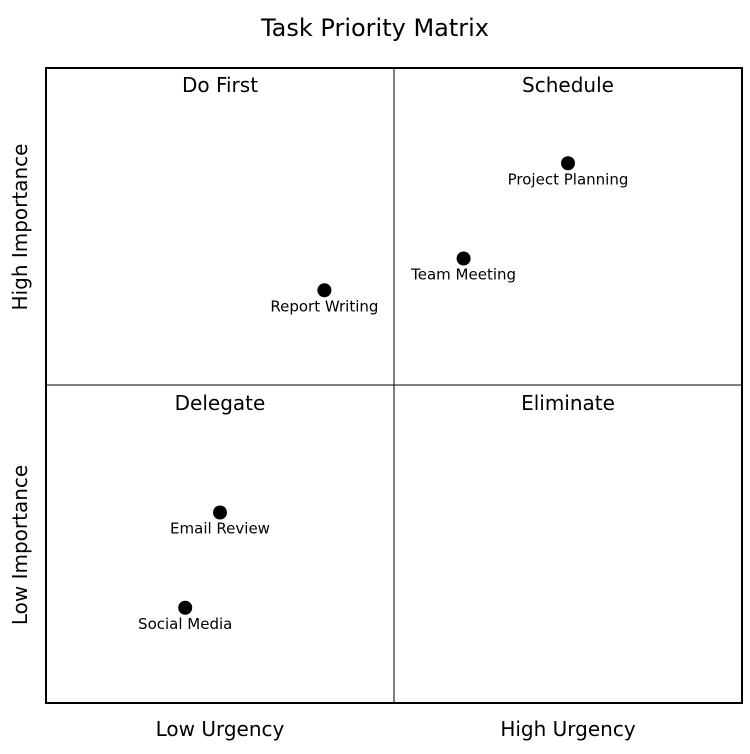 The height and width of the screenshot is (754, 750). Describe the element at coordinates (220, 403) in the screenshot. I see `quadrant-label-delegate: Delegate` at that location.